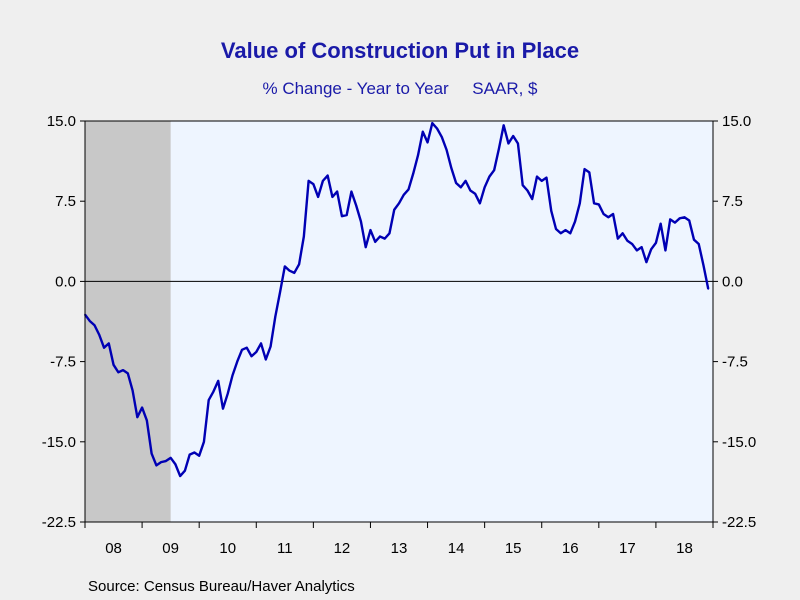 The width and height of the screenshot is (800, 600). What do you see at coordinates (732, 281) in the screenshot?
I see `y-tick-label-right: 0.0` at bounding box center [732, 281].